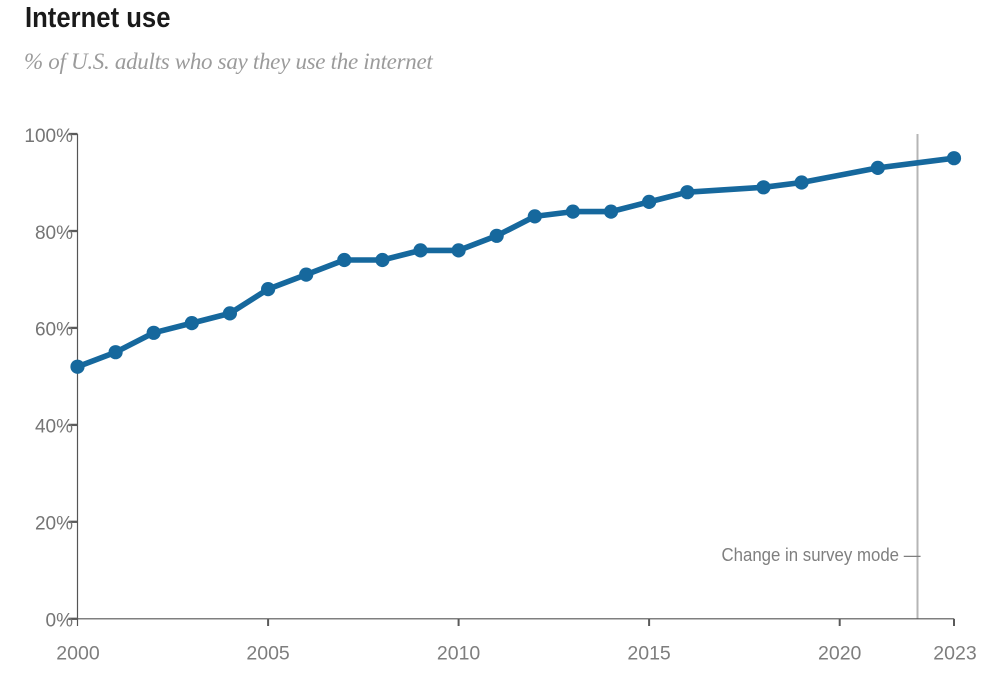 This screenshot has height=685, width=996. I want to click on svg-text: 2005, so click(268, 654).